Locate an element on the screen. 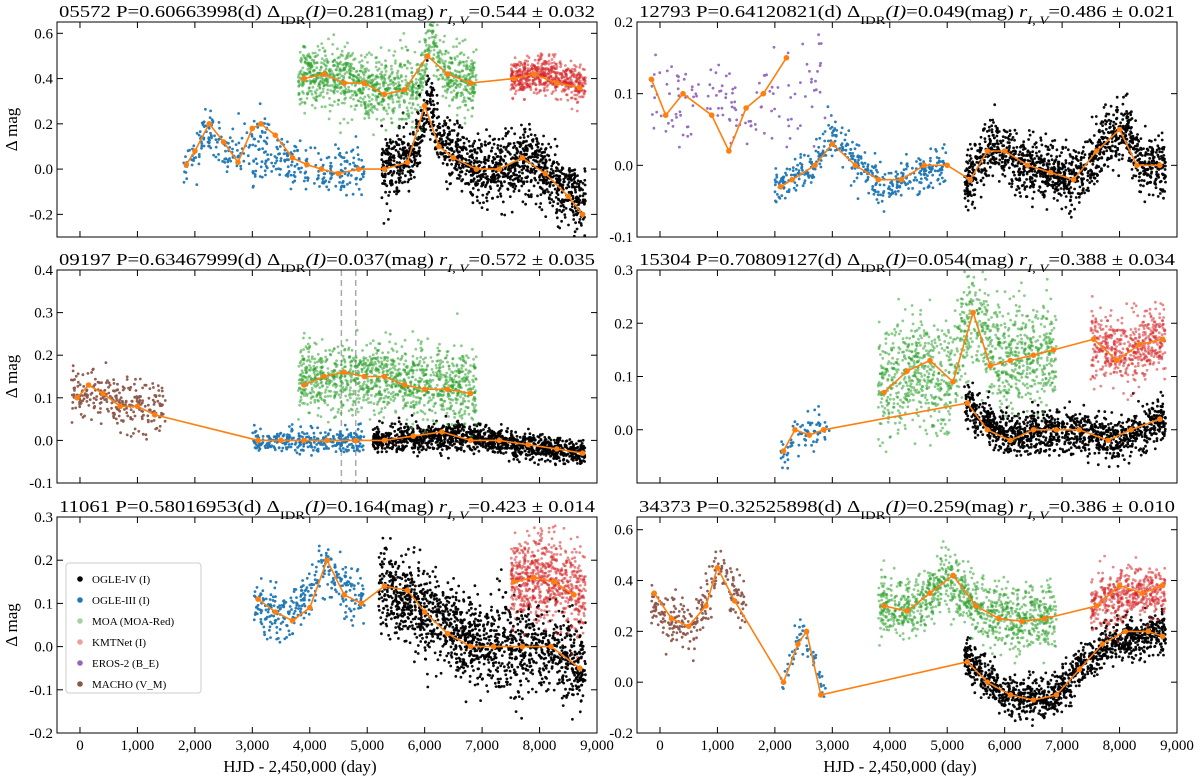 Image resolution: width=1200 pixels, height=778 pixels. series-macho-v-m- is located at coordinates (226, 144).